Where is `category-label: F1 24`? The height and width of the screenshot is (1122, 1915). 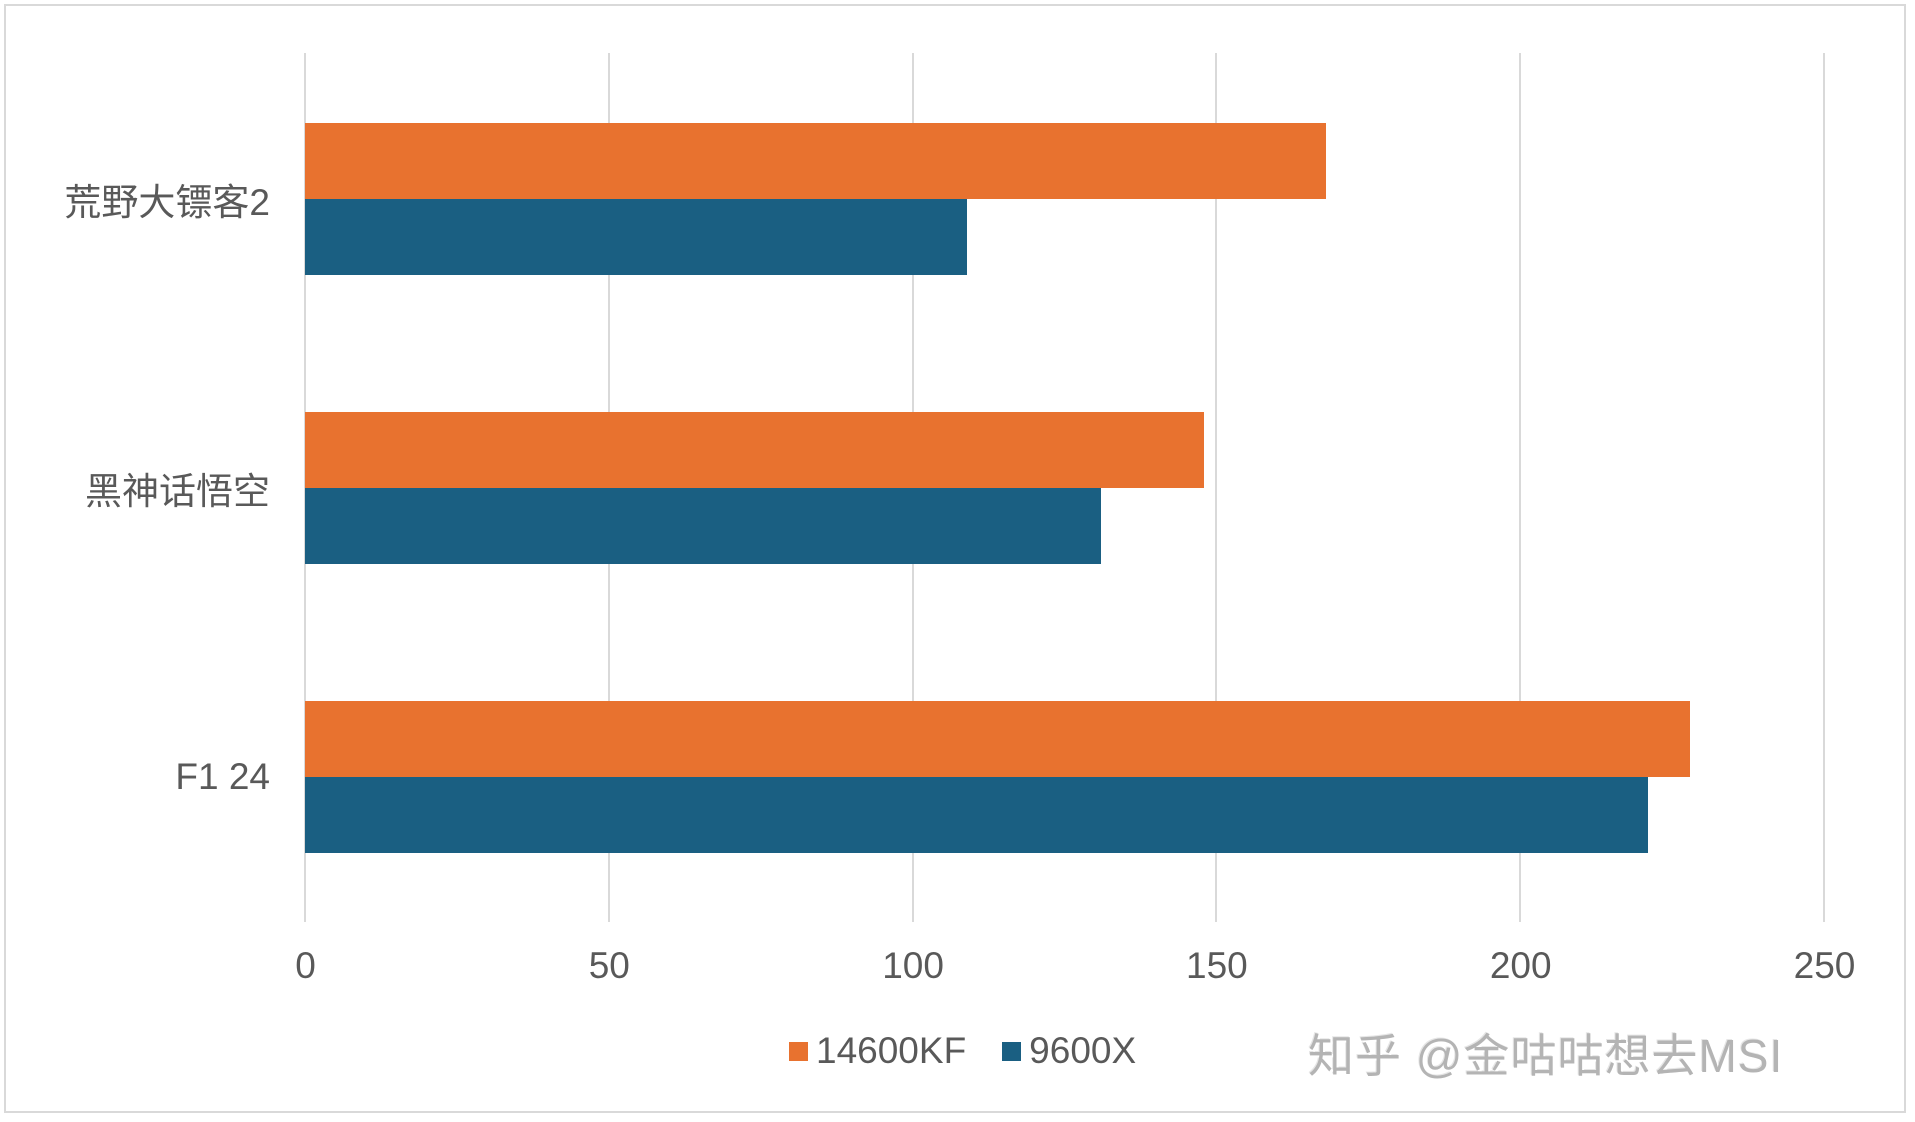
category-label: F1 24 is located at coordinates (222, 776).